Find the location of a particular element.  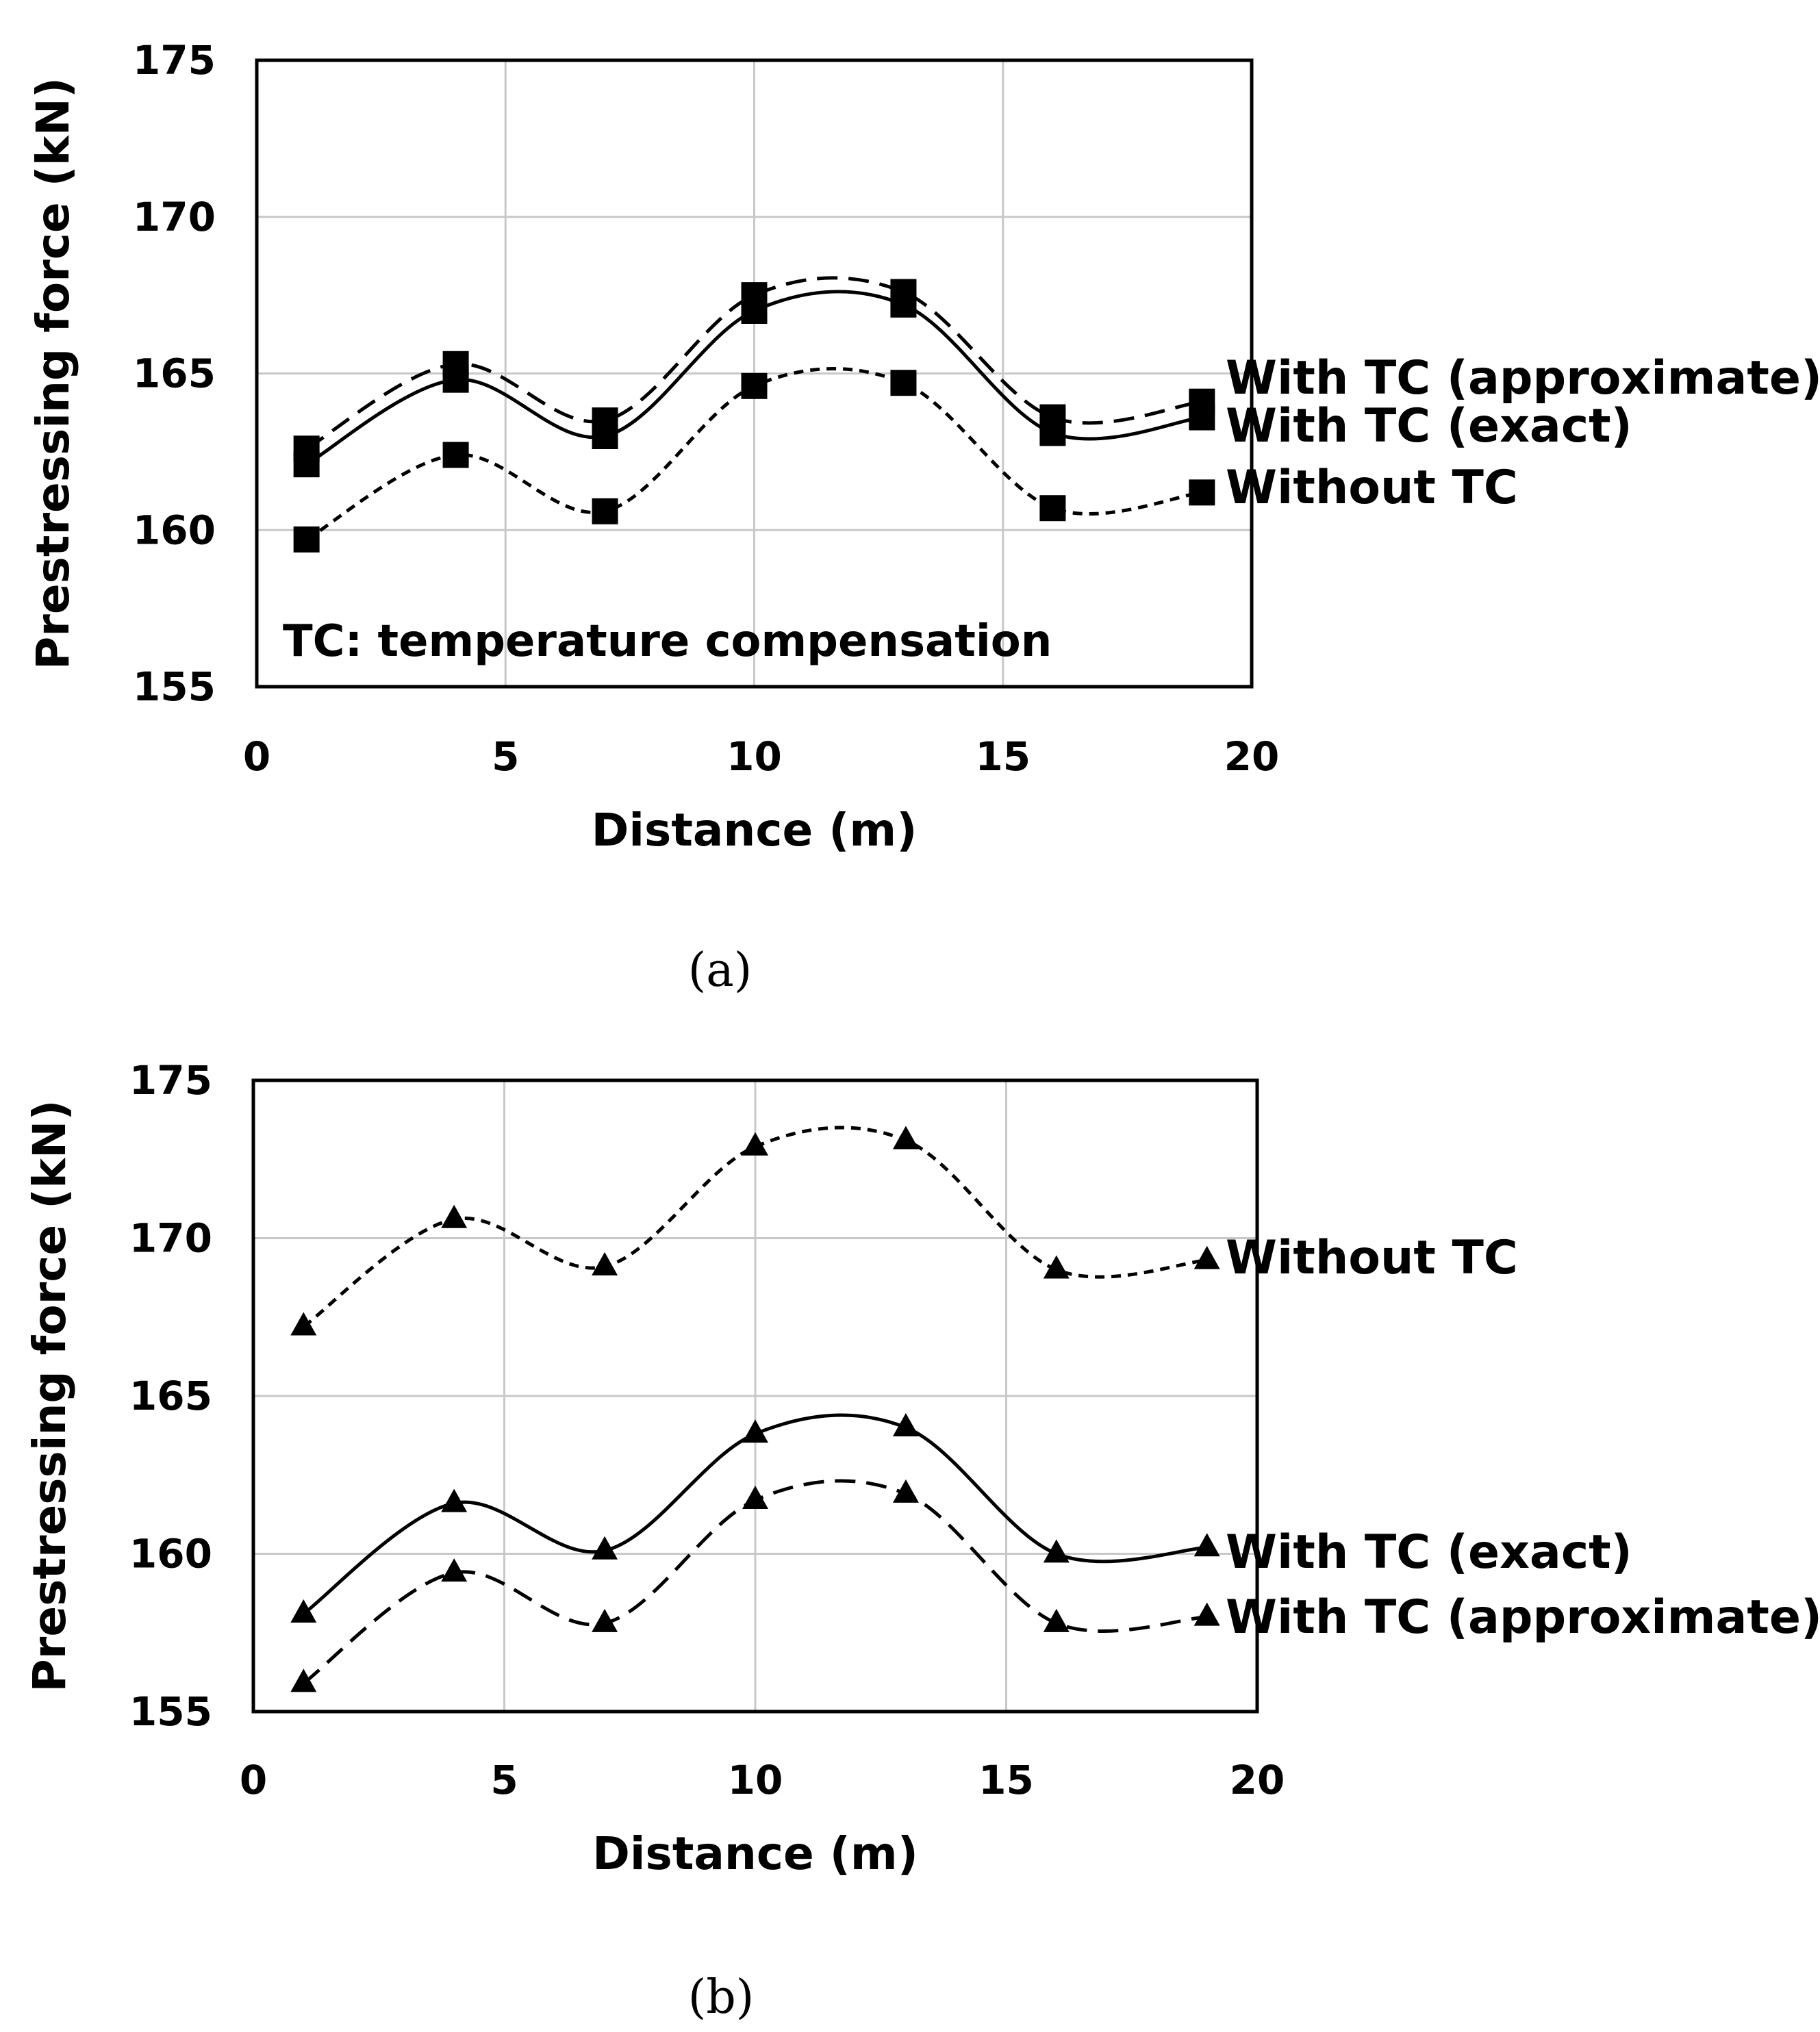

panel-caption: (b) is located at coordinates (721, 1997).